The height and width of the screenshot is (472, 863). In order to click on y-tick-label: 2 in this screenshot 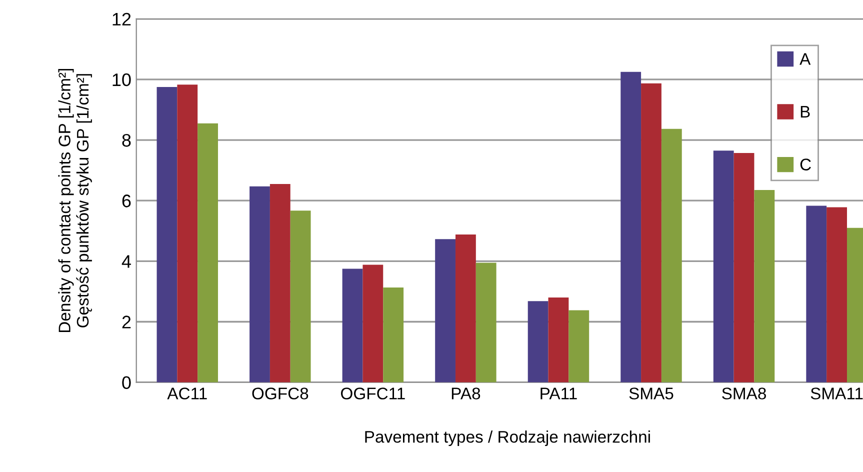, I will do `click(126, 322)`.